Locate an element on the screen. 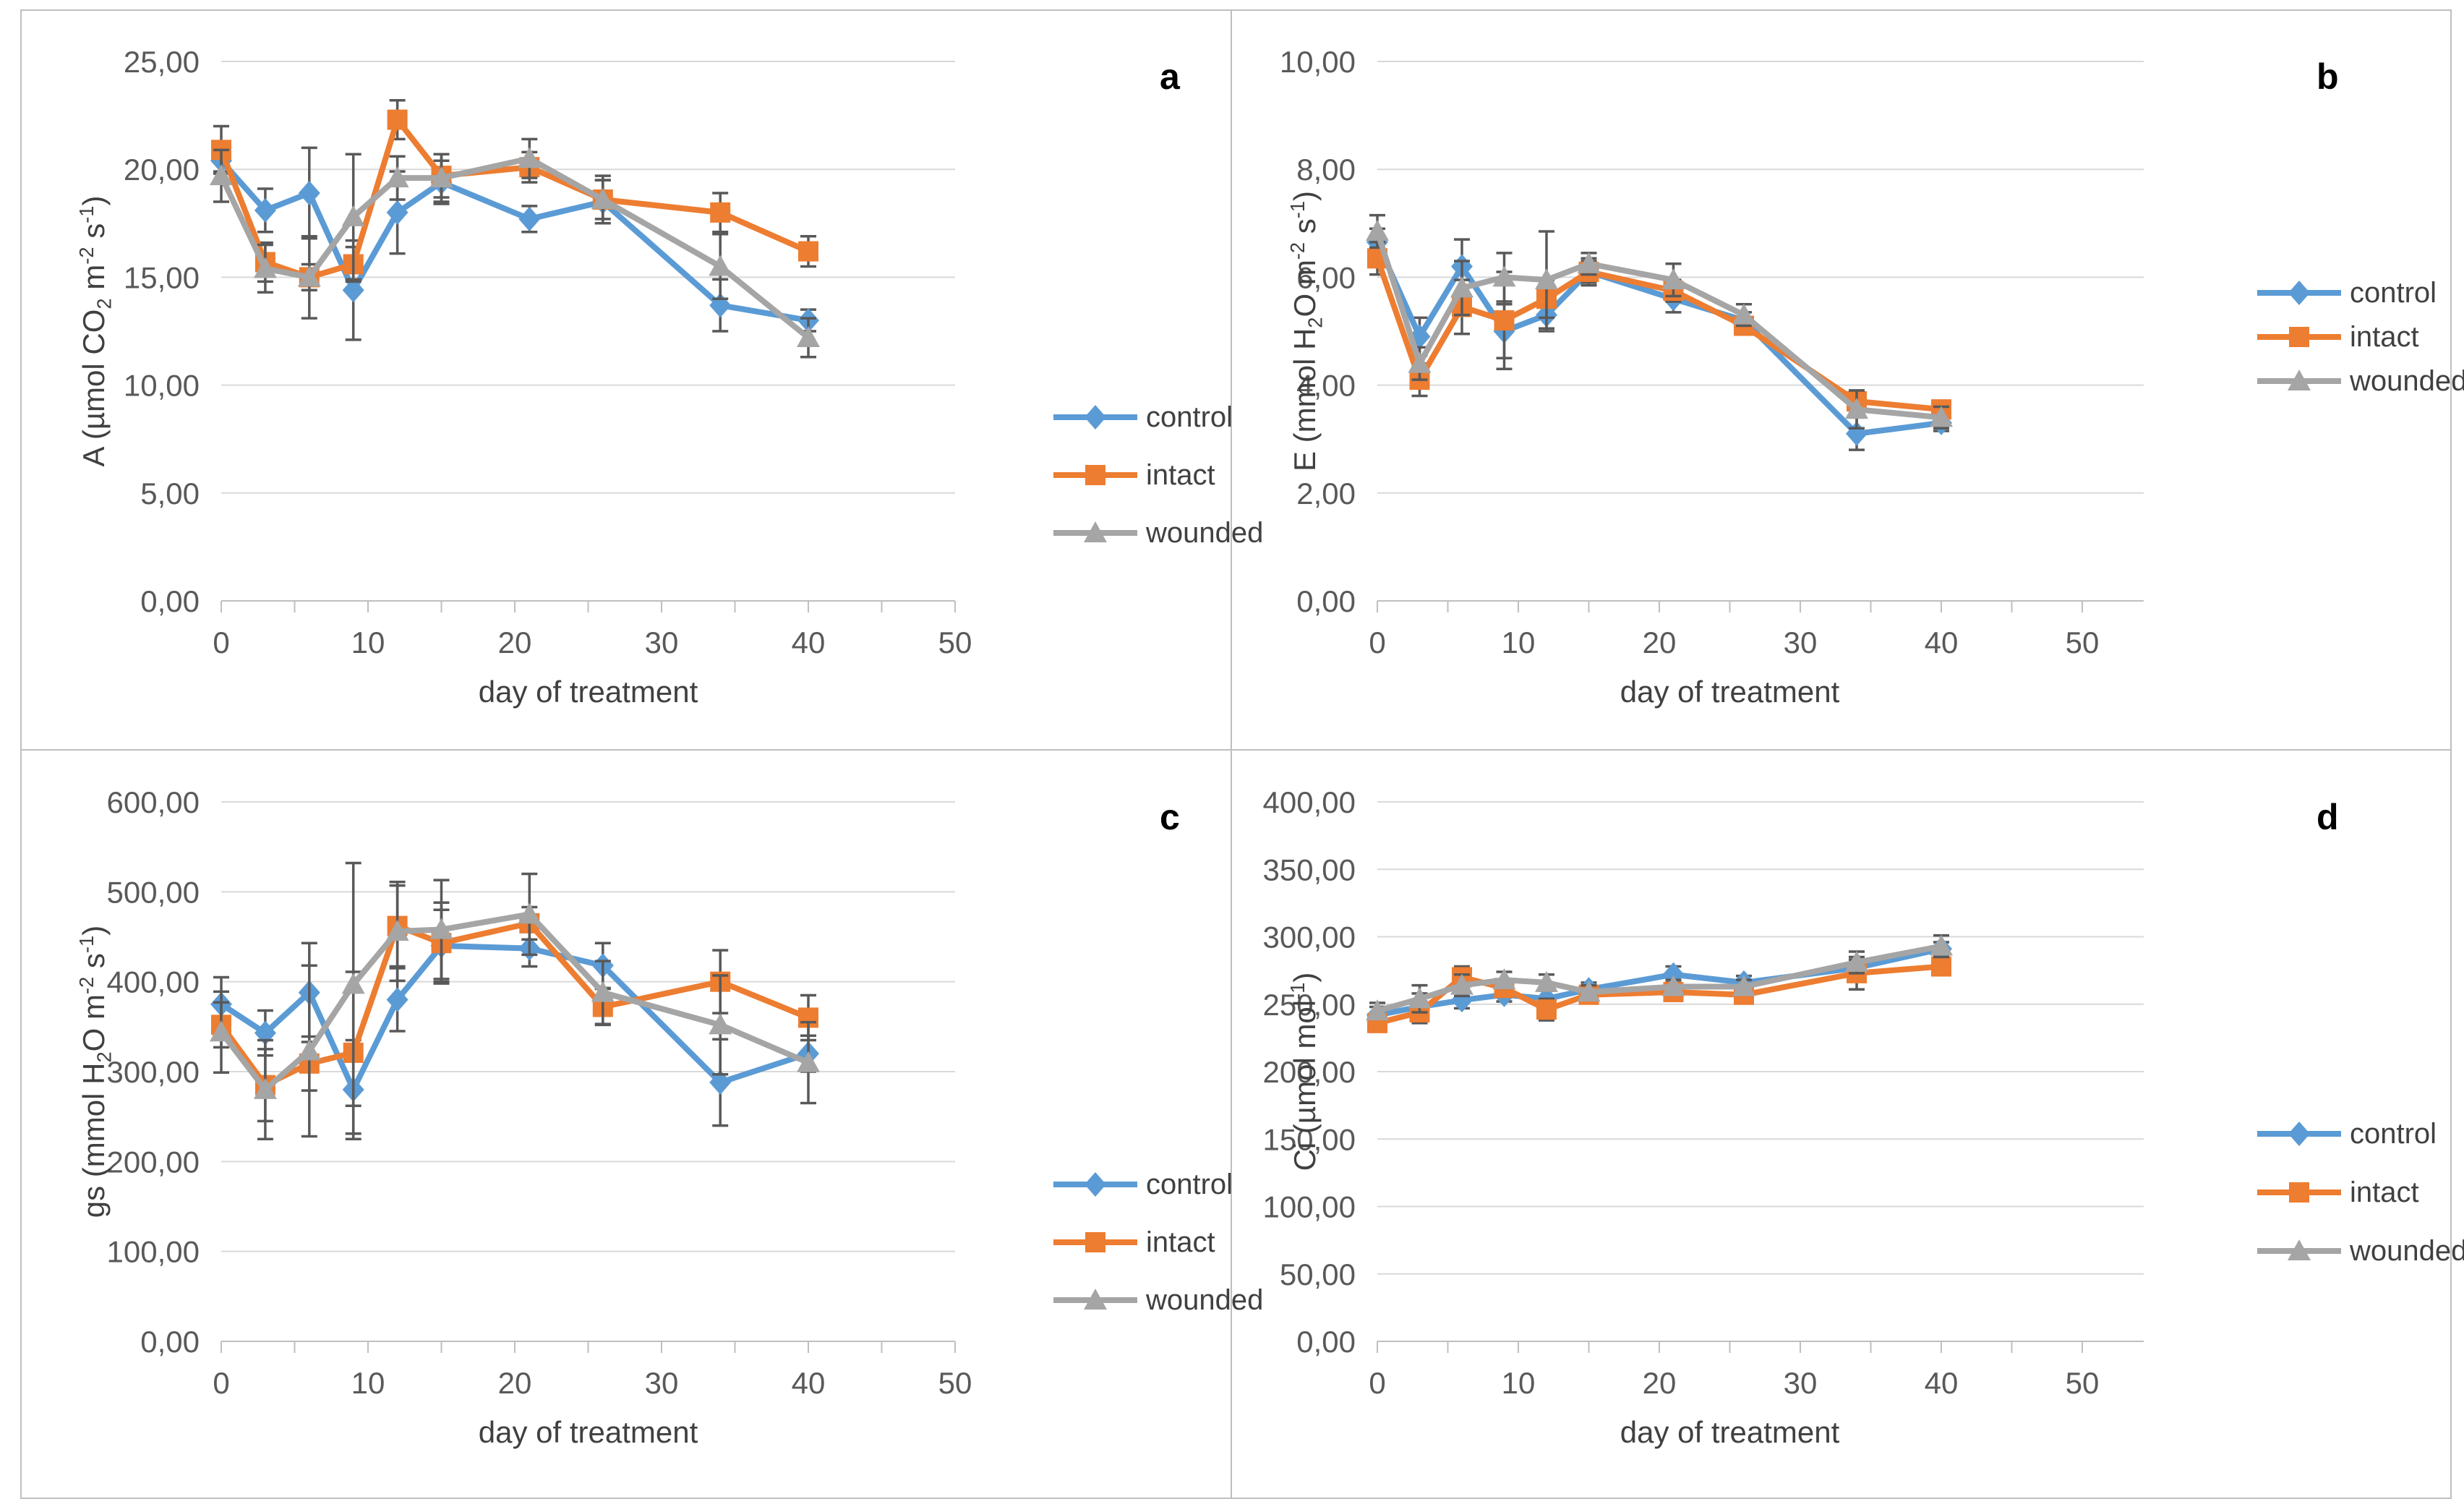 The width and height of the screenshot is (2464, 1512). series-wounded-error-bars is located at coordinates (514, 248).